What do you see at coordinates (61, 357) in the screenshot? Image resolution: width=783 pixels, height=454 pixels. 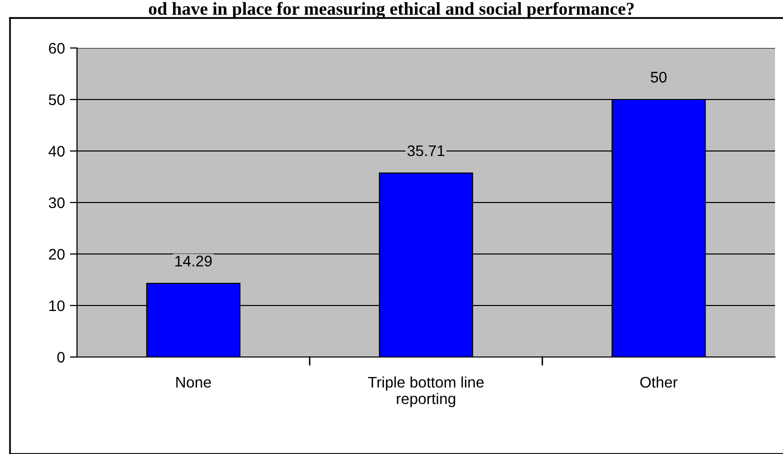 I see `y-tick-label: 0` at bounding box center [61, 357].